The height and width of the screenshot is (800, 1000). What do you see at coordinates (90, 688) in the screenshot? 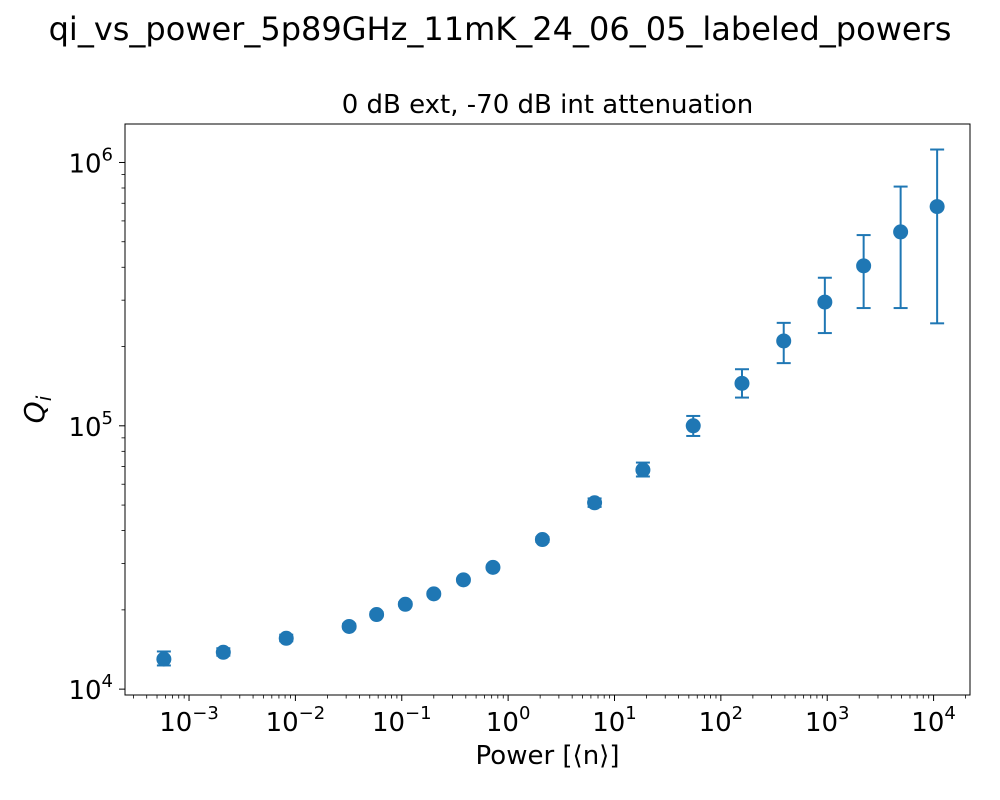
I see `y-tick-label: 10⁴` at bounding box center [90, 688].